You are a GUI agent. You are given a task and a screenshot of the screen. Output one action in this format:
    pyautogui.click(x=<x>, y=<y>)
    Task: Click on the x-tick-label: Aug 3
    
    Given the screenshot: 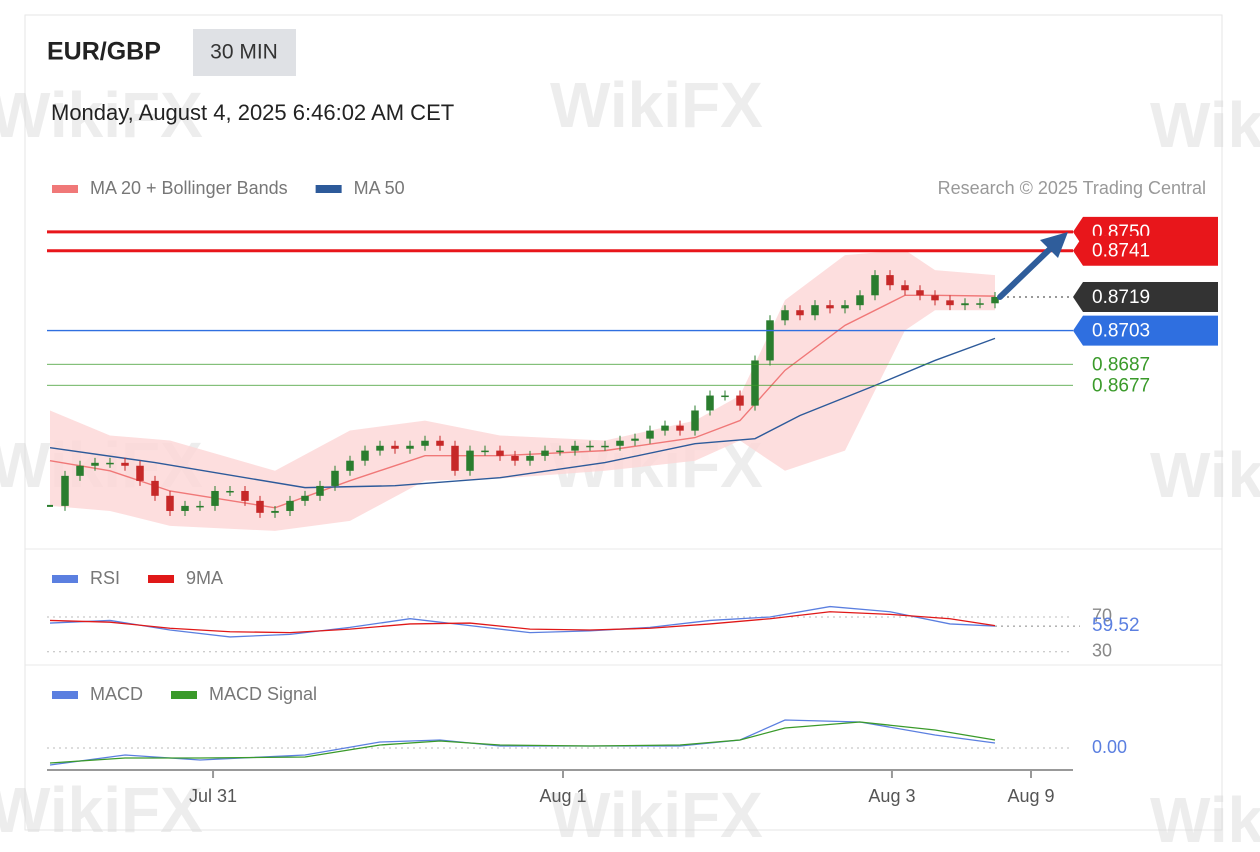 What is the action you would take?
    pyautogui.click(x=891, y=796)
    